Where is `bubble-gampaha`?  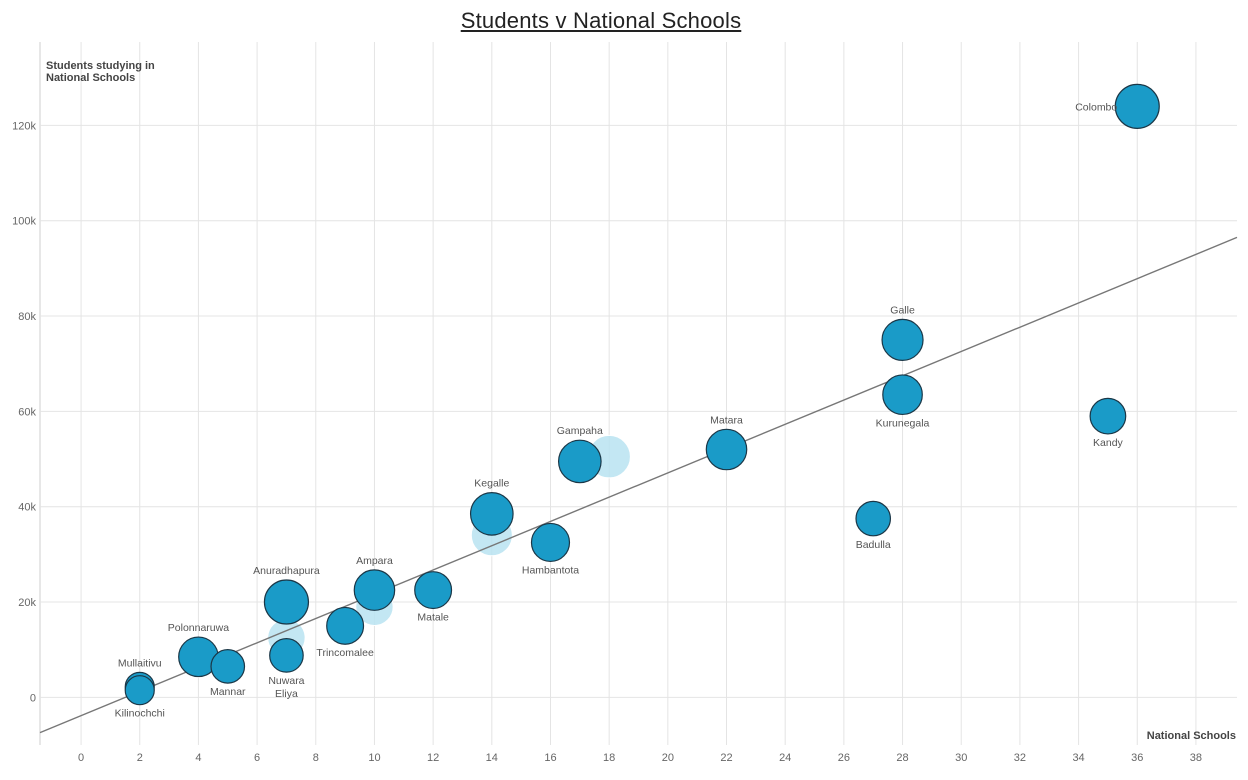 bubble-gampaha is located at coordinates (579, 461).